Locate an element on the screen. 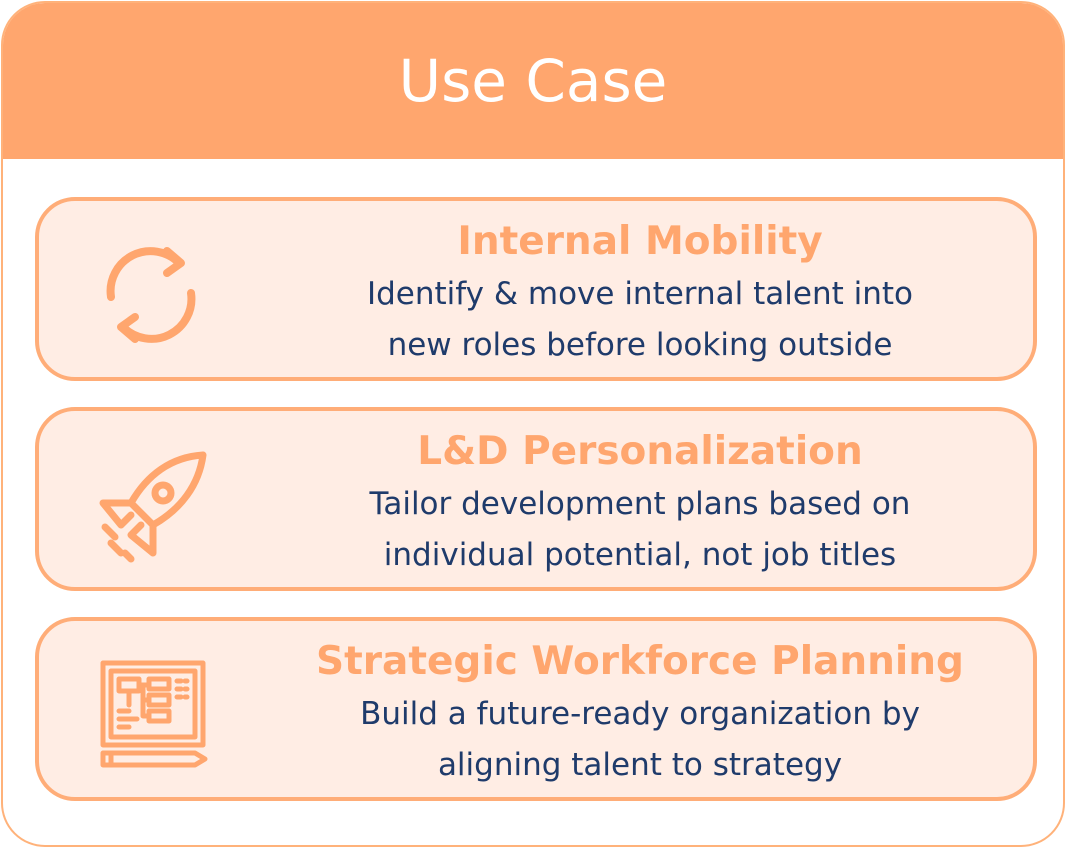 The height and width of the screenshot is (850, 1068). item-description-line: Identify & move internal talent into is located at coordinates (639, 294).